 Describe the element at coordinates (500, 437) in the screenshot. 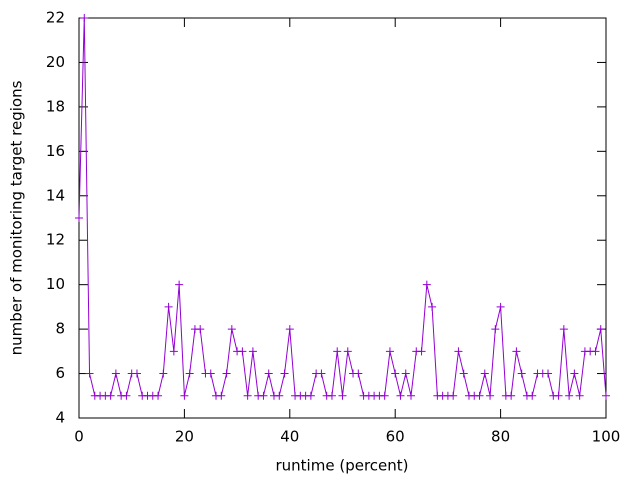

I see `x-tick-label: 80` at that location.